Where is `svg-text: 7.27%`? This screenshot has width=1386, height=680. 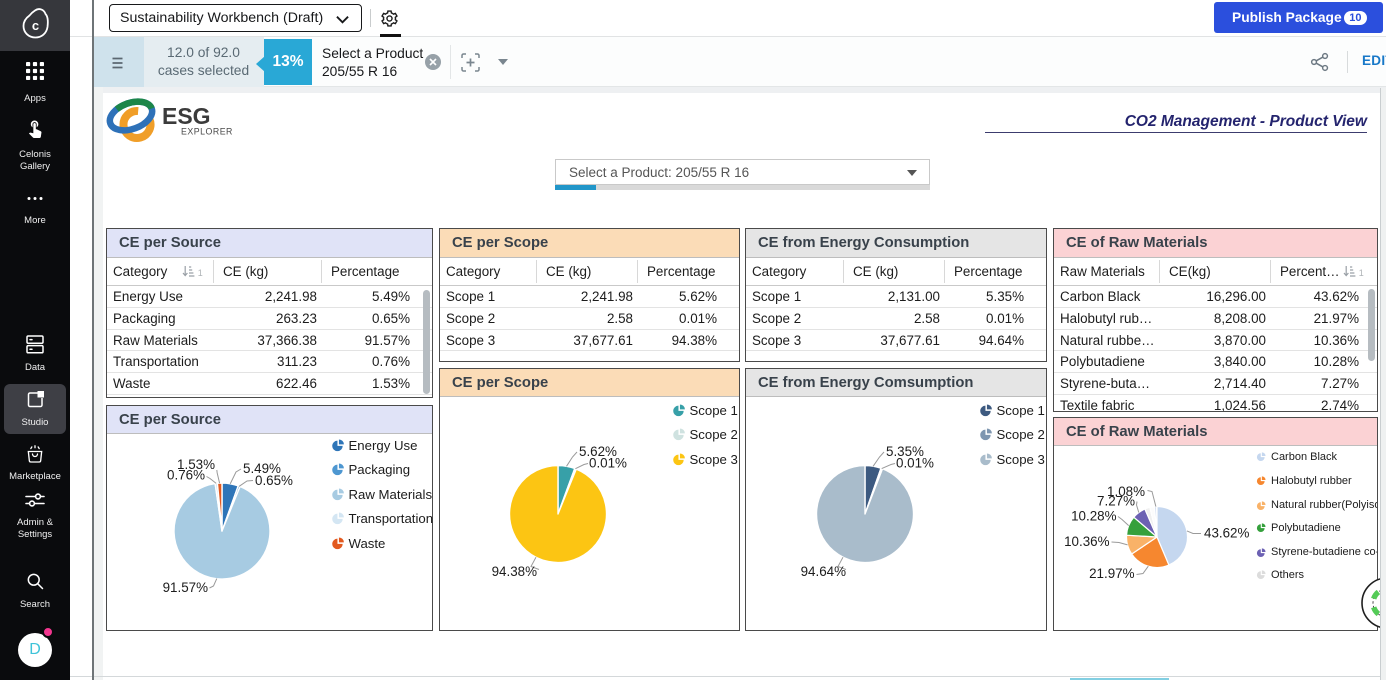 svg-text: 7.27% is located at coordinates (1116, 501).